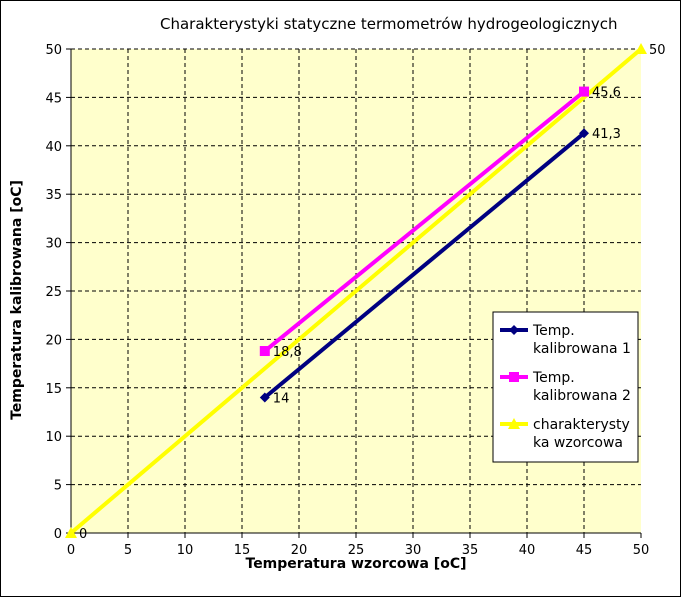 Image resolution: width=681 pixels, height=597 pixels. What do you see at coordinates (356, 564) in the screenshot?
I see `x-axis-label: Temperatura wzorcowa [oC]` at bounding box center [356, 564].